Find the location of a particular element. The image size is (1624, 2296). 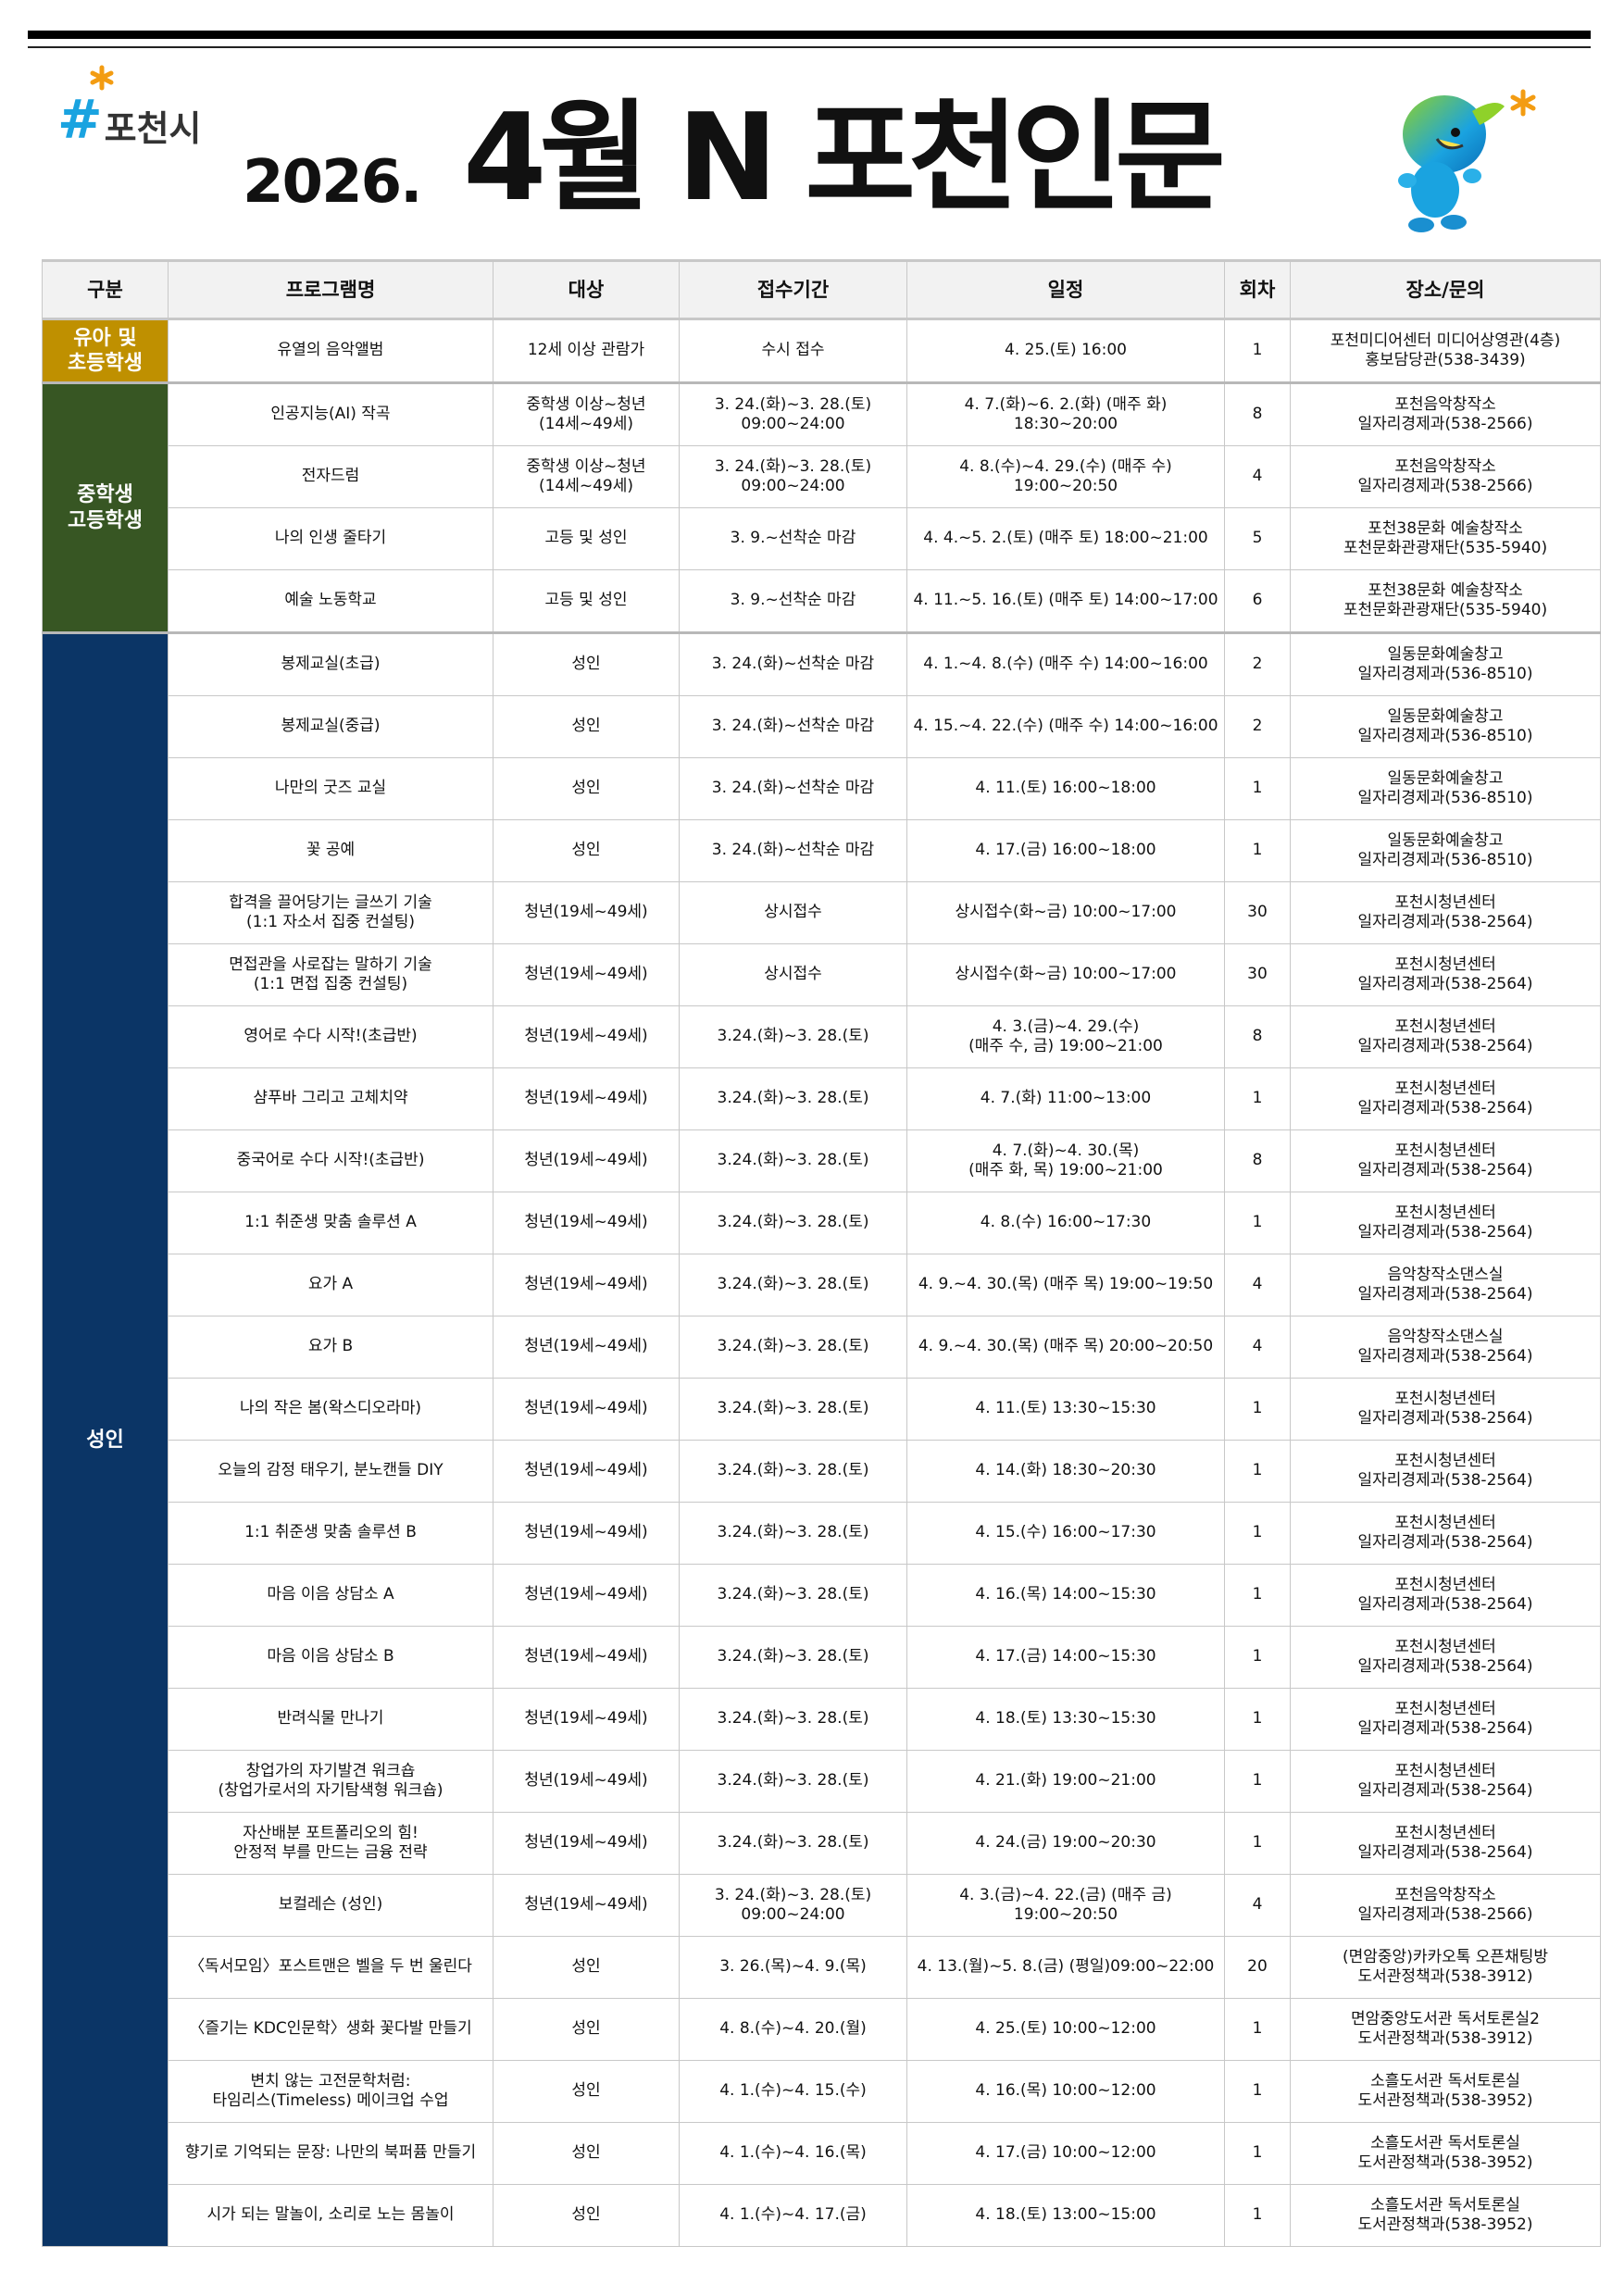

schedule-cell: 4. 7.(화)~6. 2.(화) (매주 화) 18:30~20:00 is located at coordinates (1065, 413).